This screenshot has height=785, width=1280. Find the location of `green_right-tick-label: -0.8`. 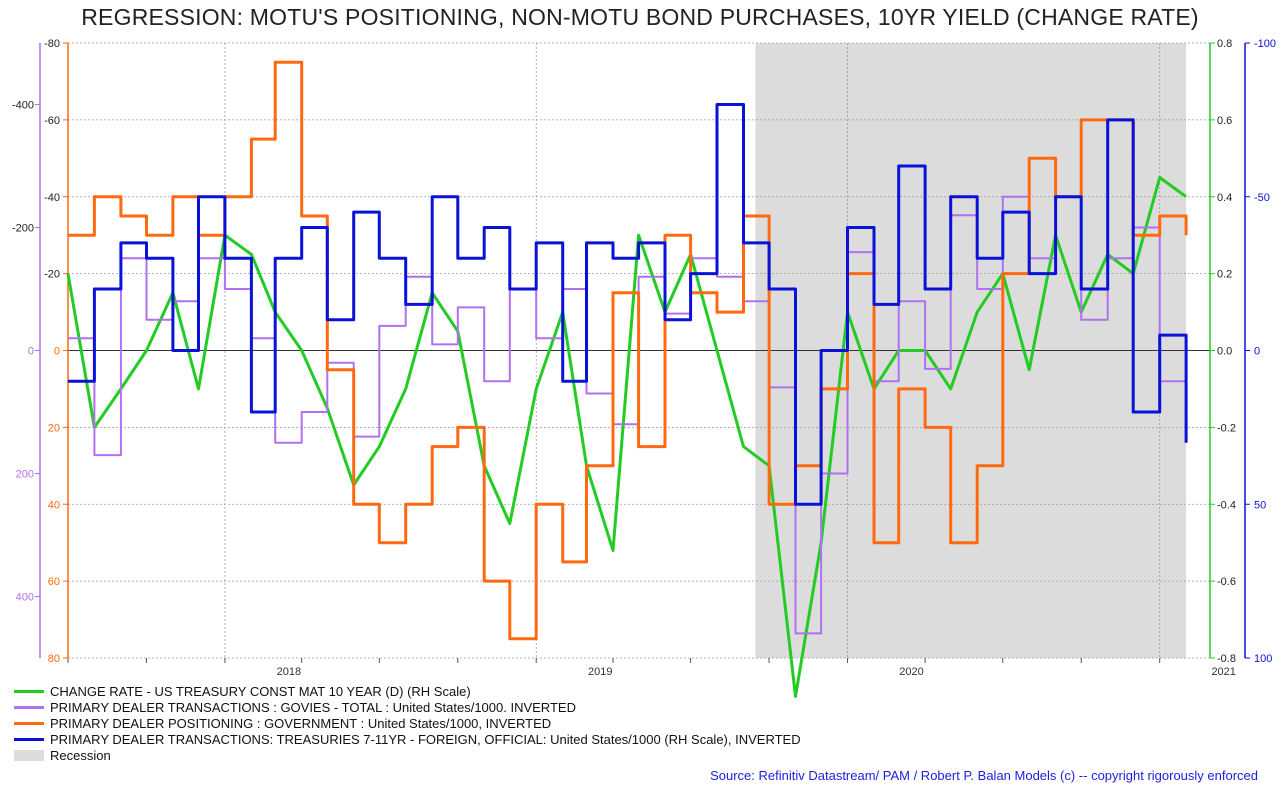

green_right-tick-label: -0.8 is located at coordinates (1226, 659).